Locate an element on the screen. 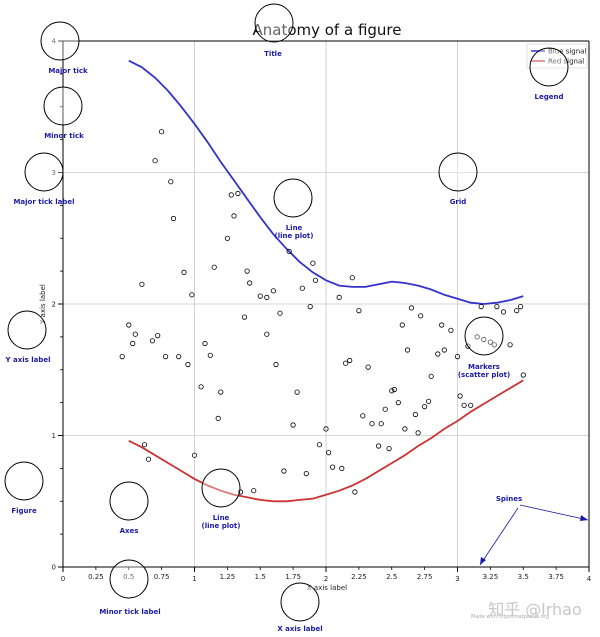 The width and height of the screenshot is (600, 637). spines-arrow-right-head is located at coordinates (584, 518).